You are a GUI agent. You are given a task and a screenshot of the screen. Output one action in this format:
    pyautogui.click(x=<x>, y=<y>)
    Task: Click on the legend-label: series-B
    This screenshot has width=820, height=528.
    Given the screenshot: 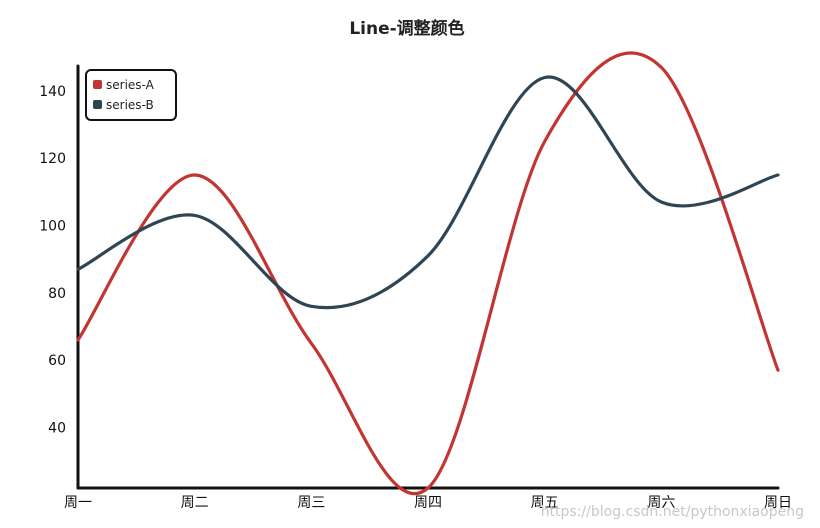 What is the action you would take?
    pyautogui.click(x=130, y=105)
    